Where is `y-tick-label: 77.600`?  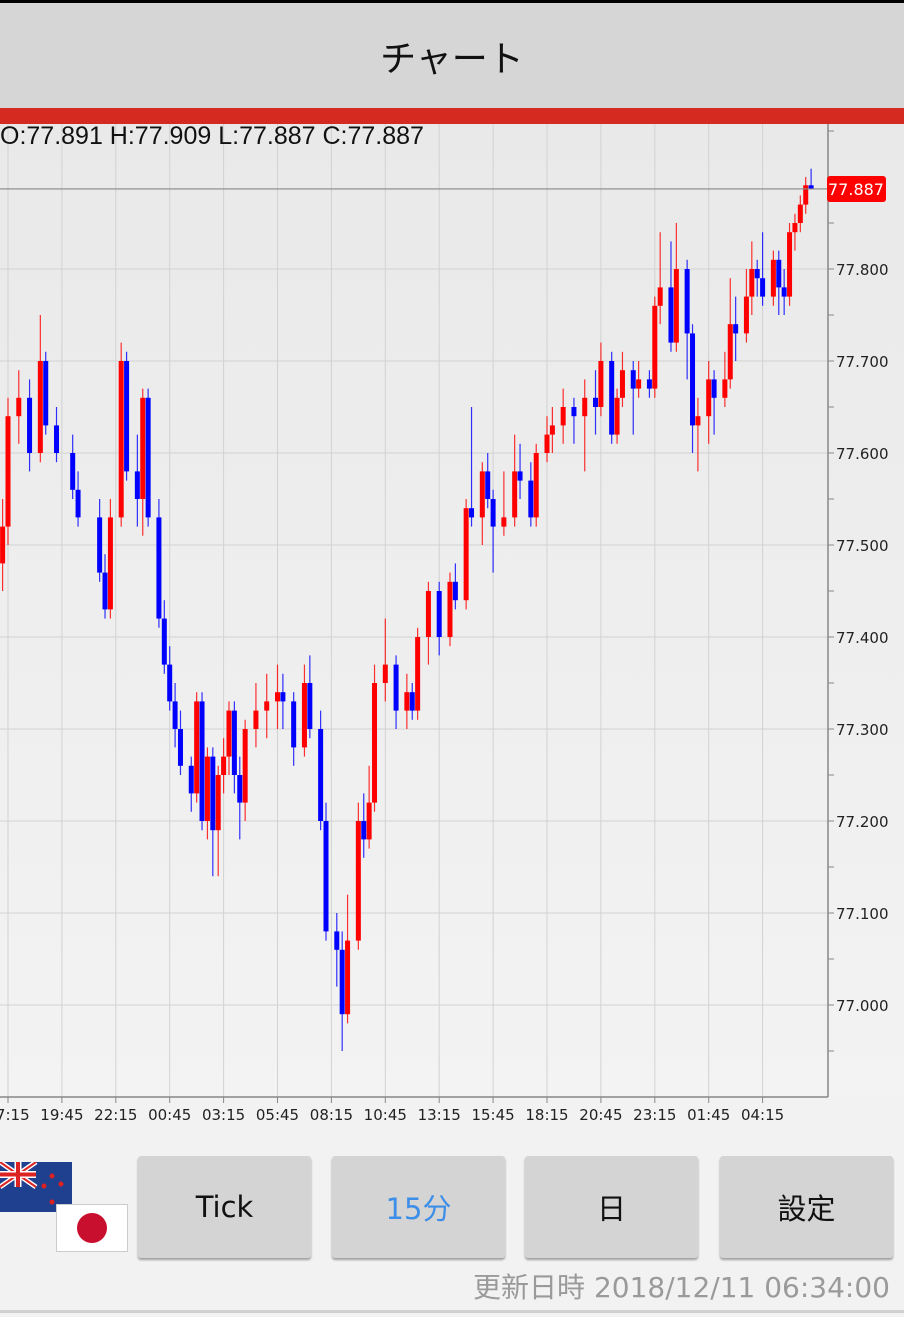
y-tick-label: 77.600 is located at coordinates (862, 454).